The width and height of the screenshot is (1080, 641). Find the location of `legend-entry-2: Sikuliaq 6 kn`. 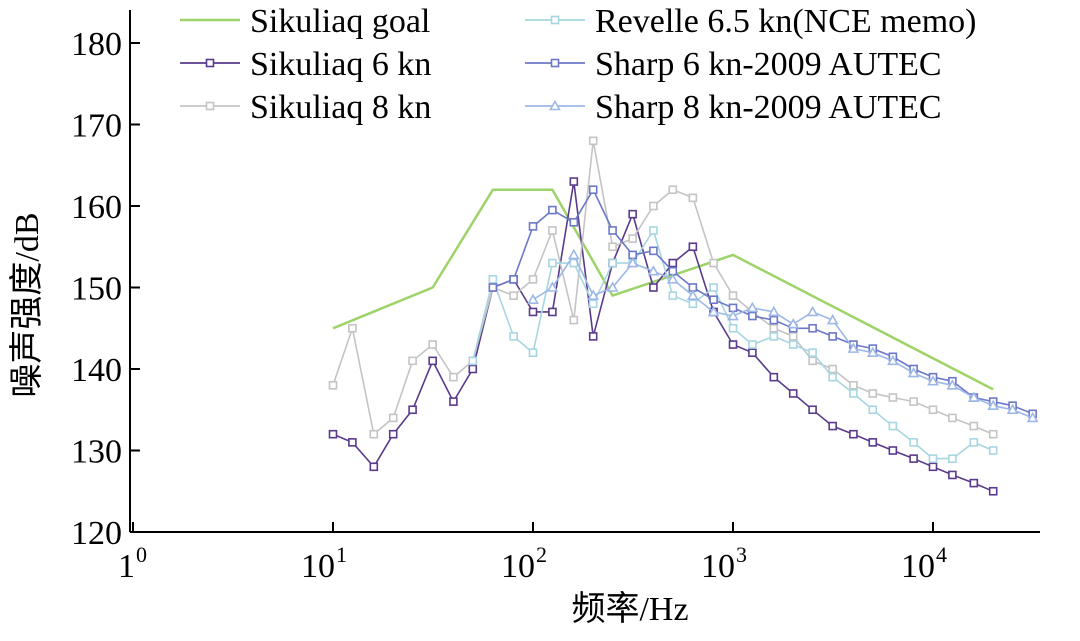

legend-entry-2: Sikuliaq 6 kn is located at coordinates (305, 64).